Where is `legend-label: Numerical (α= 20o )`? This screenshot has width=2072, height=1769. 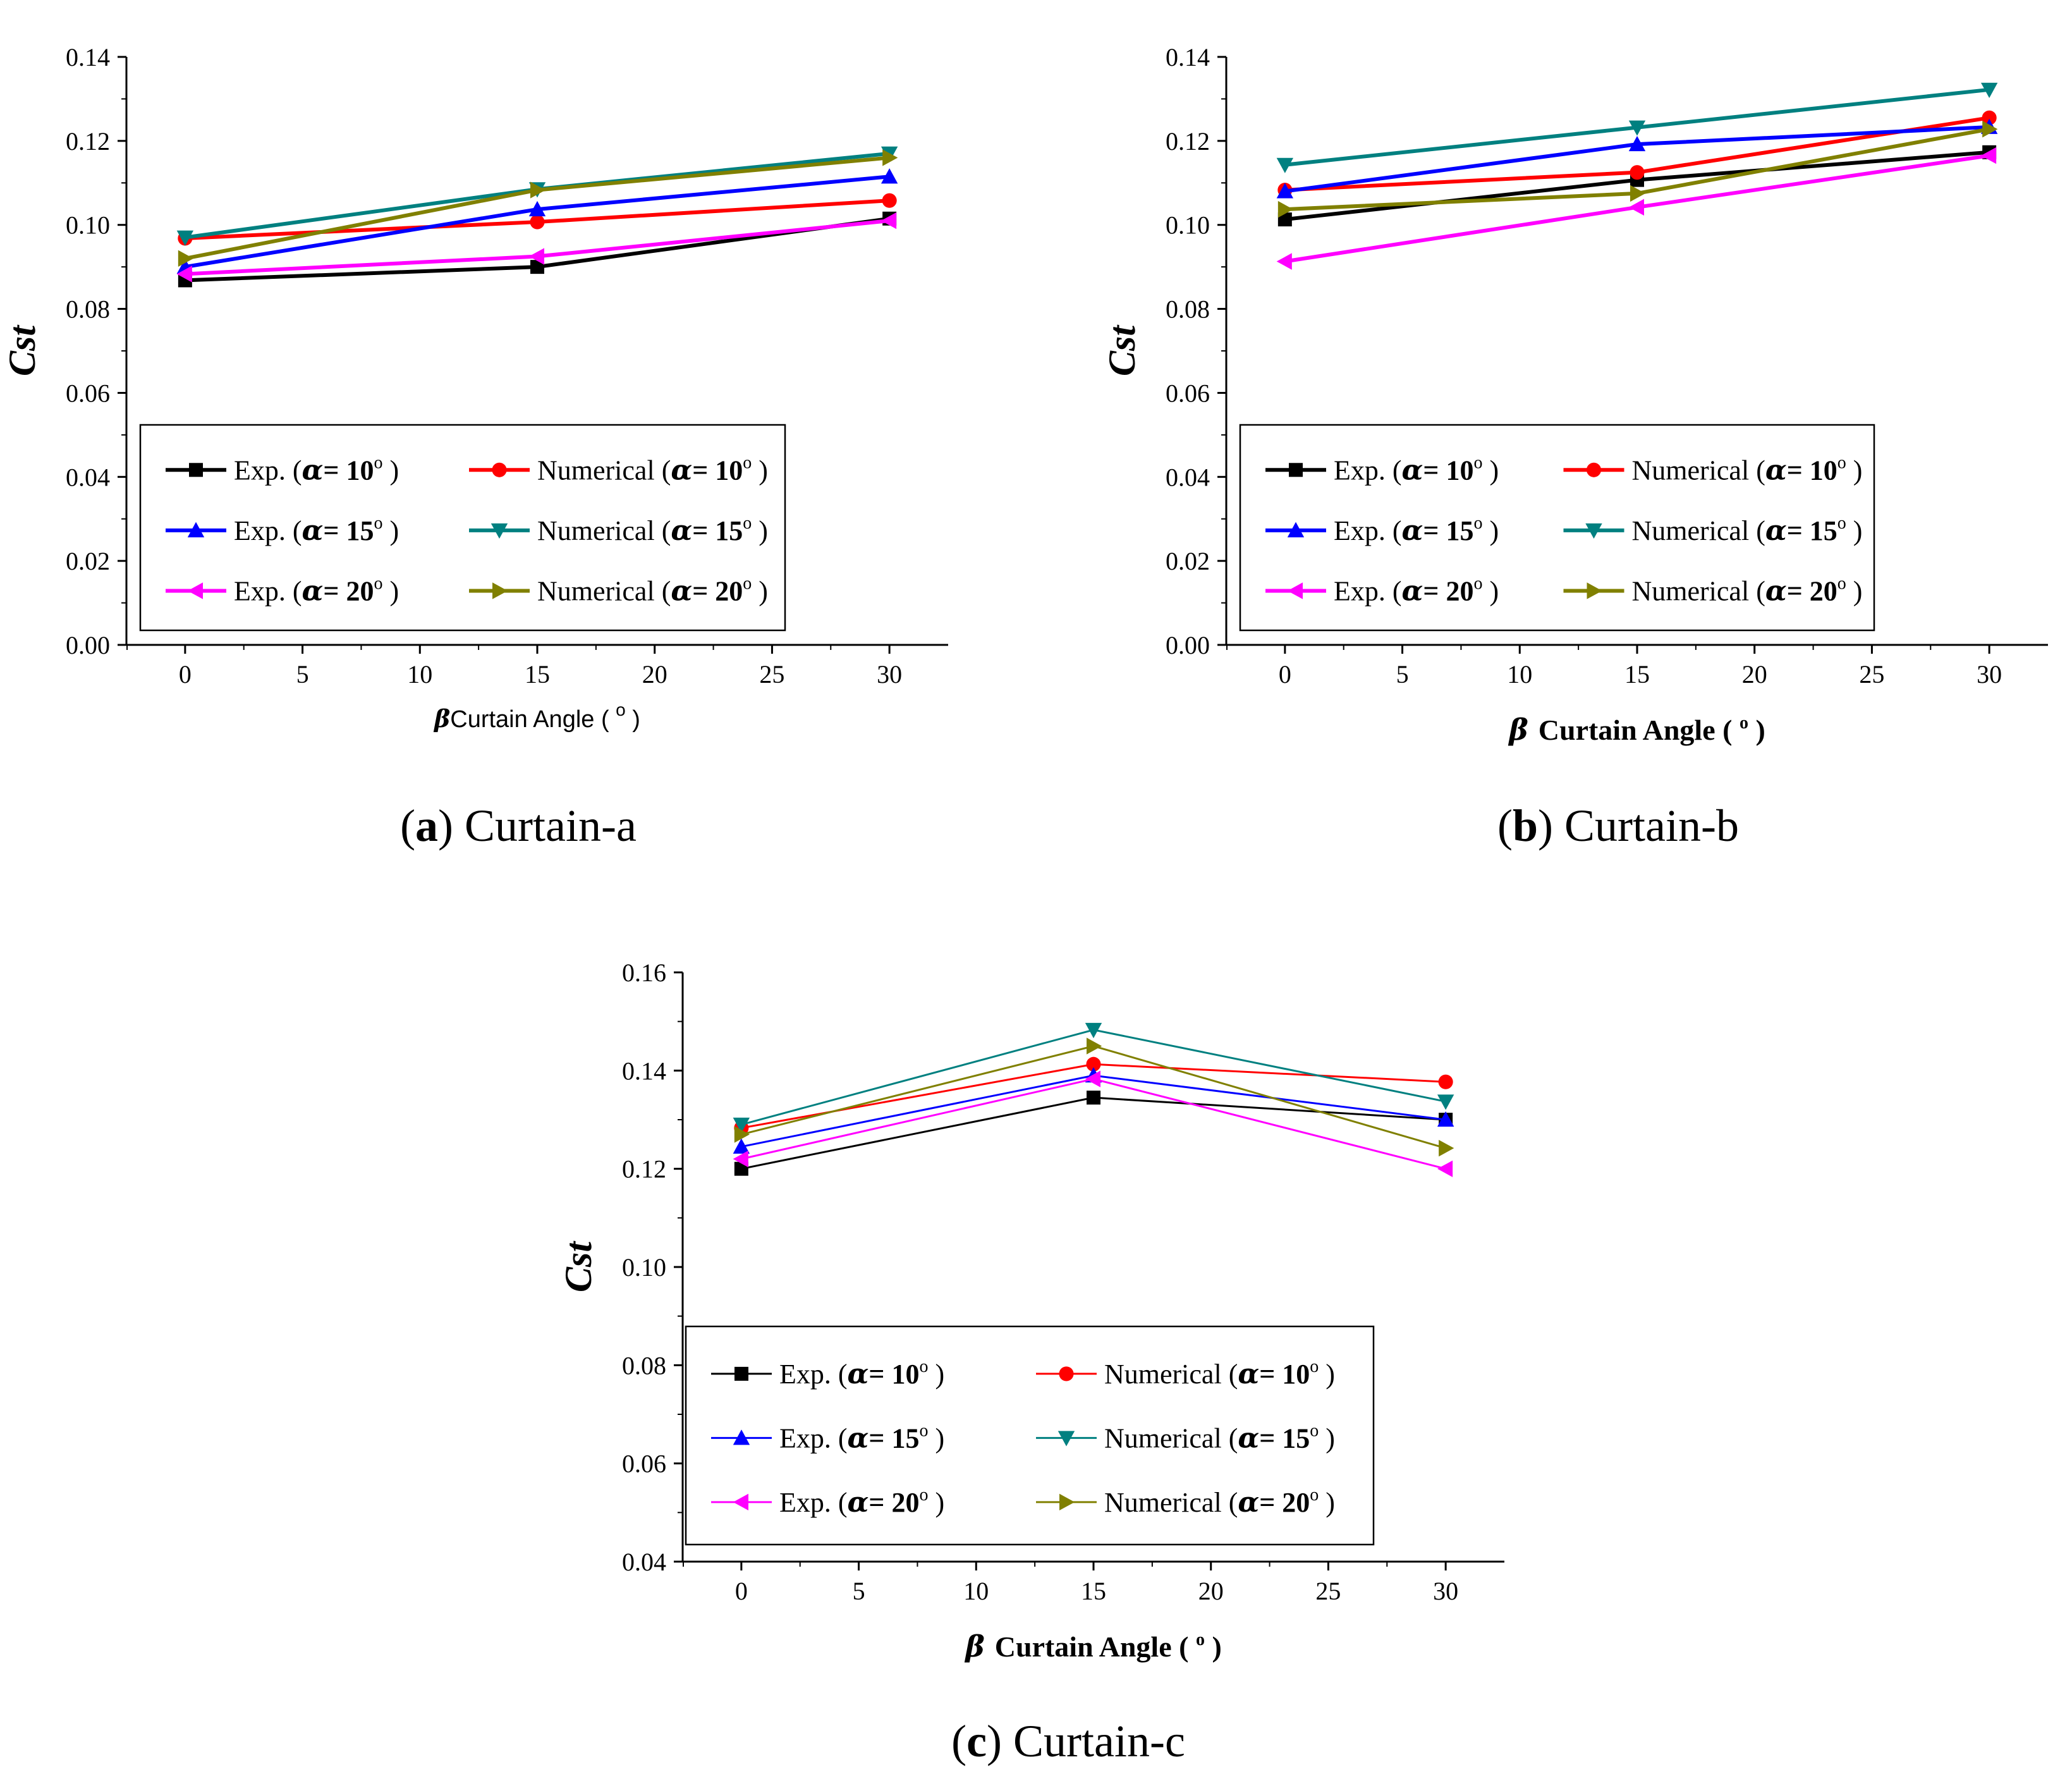 legend-label: Numerical (α= 20o ) is located at coordinates (1747, 590).